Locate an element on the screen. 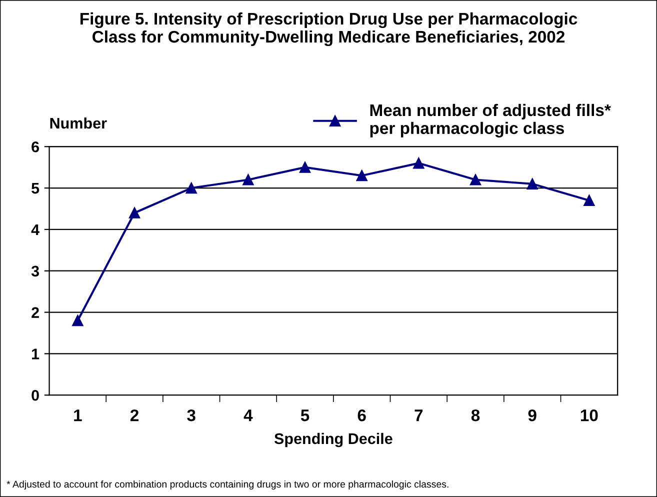 The width and height of the screenshot is (657, 497). x-tick-label: 6 is located at coordinates (362, 415).